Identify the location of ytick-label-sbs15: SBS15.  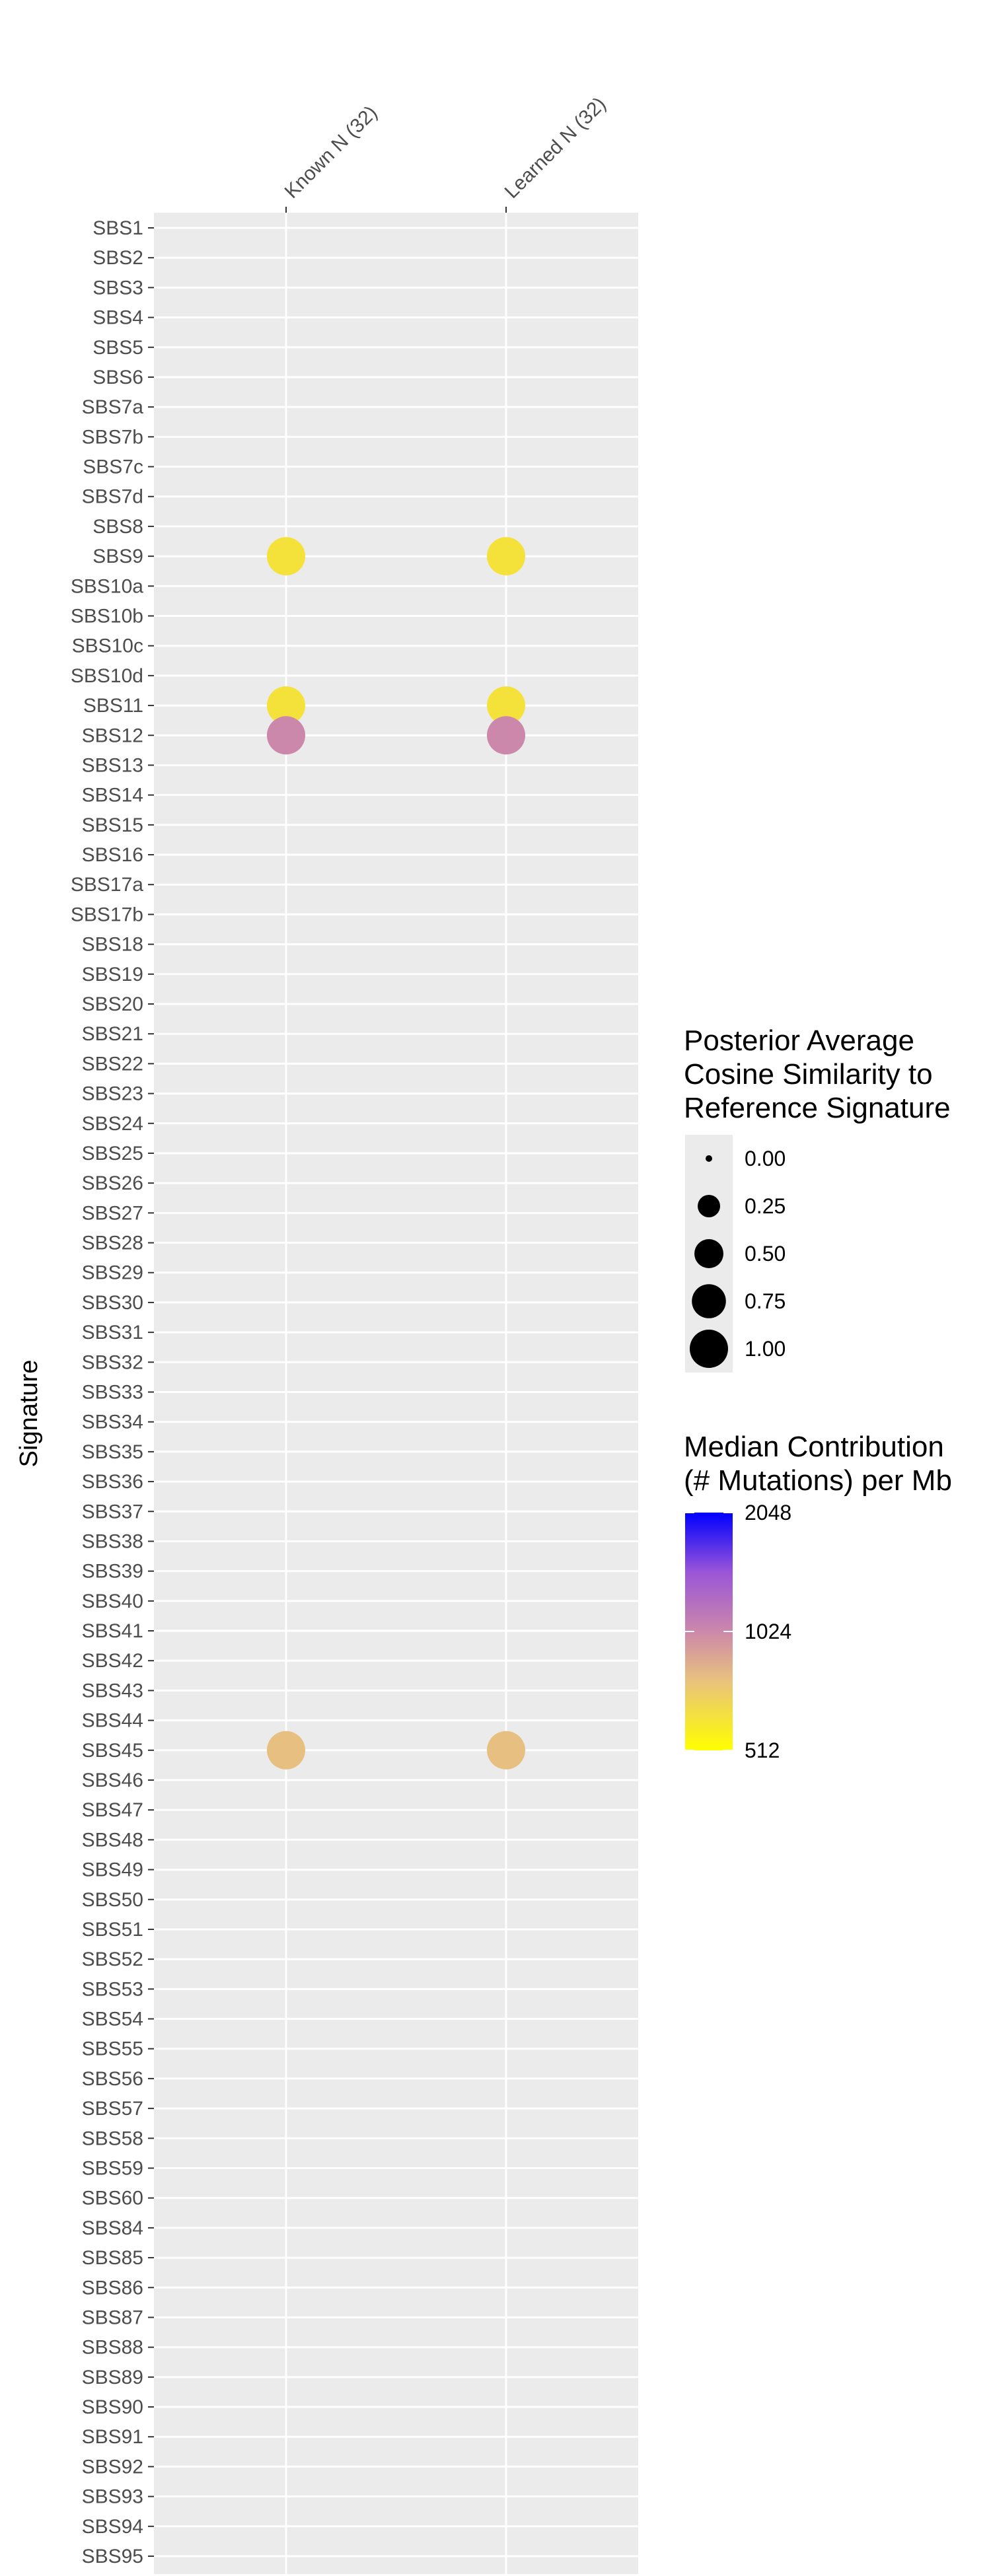
(112, 825).